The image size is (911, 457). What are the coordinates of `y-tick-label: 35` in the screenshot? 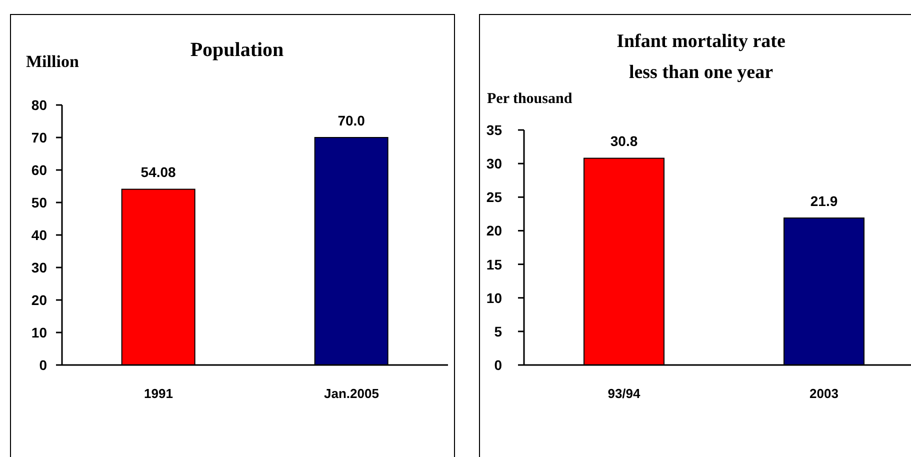 It's located at (494, 130).